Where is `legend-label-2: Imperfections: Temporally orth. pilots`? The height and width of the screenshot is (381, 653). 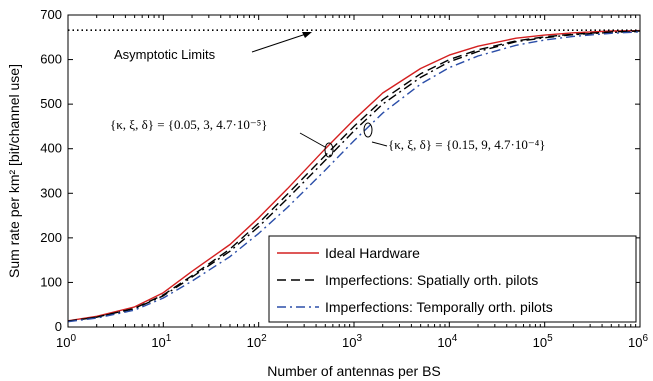 legend-label-2: Imperfections: Temporally orth. pilots is located at coordinates (439, 307).